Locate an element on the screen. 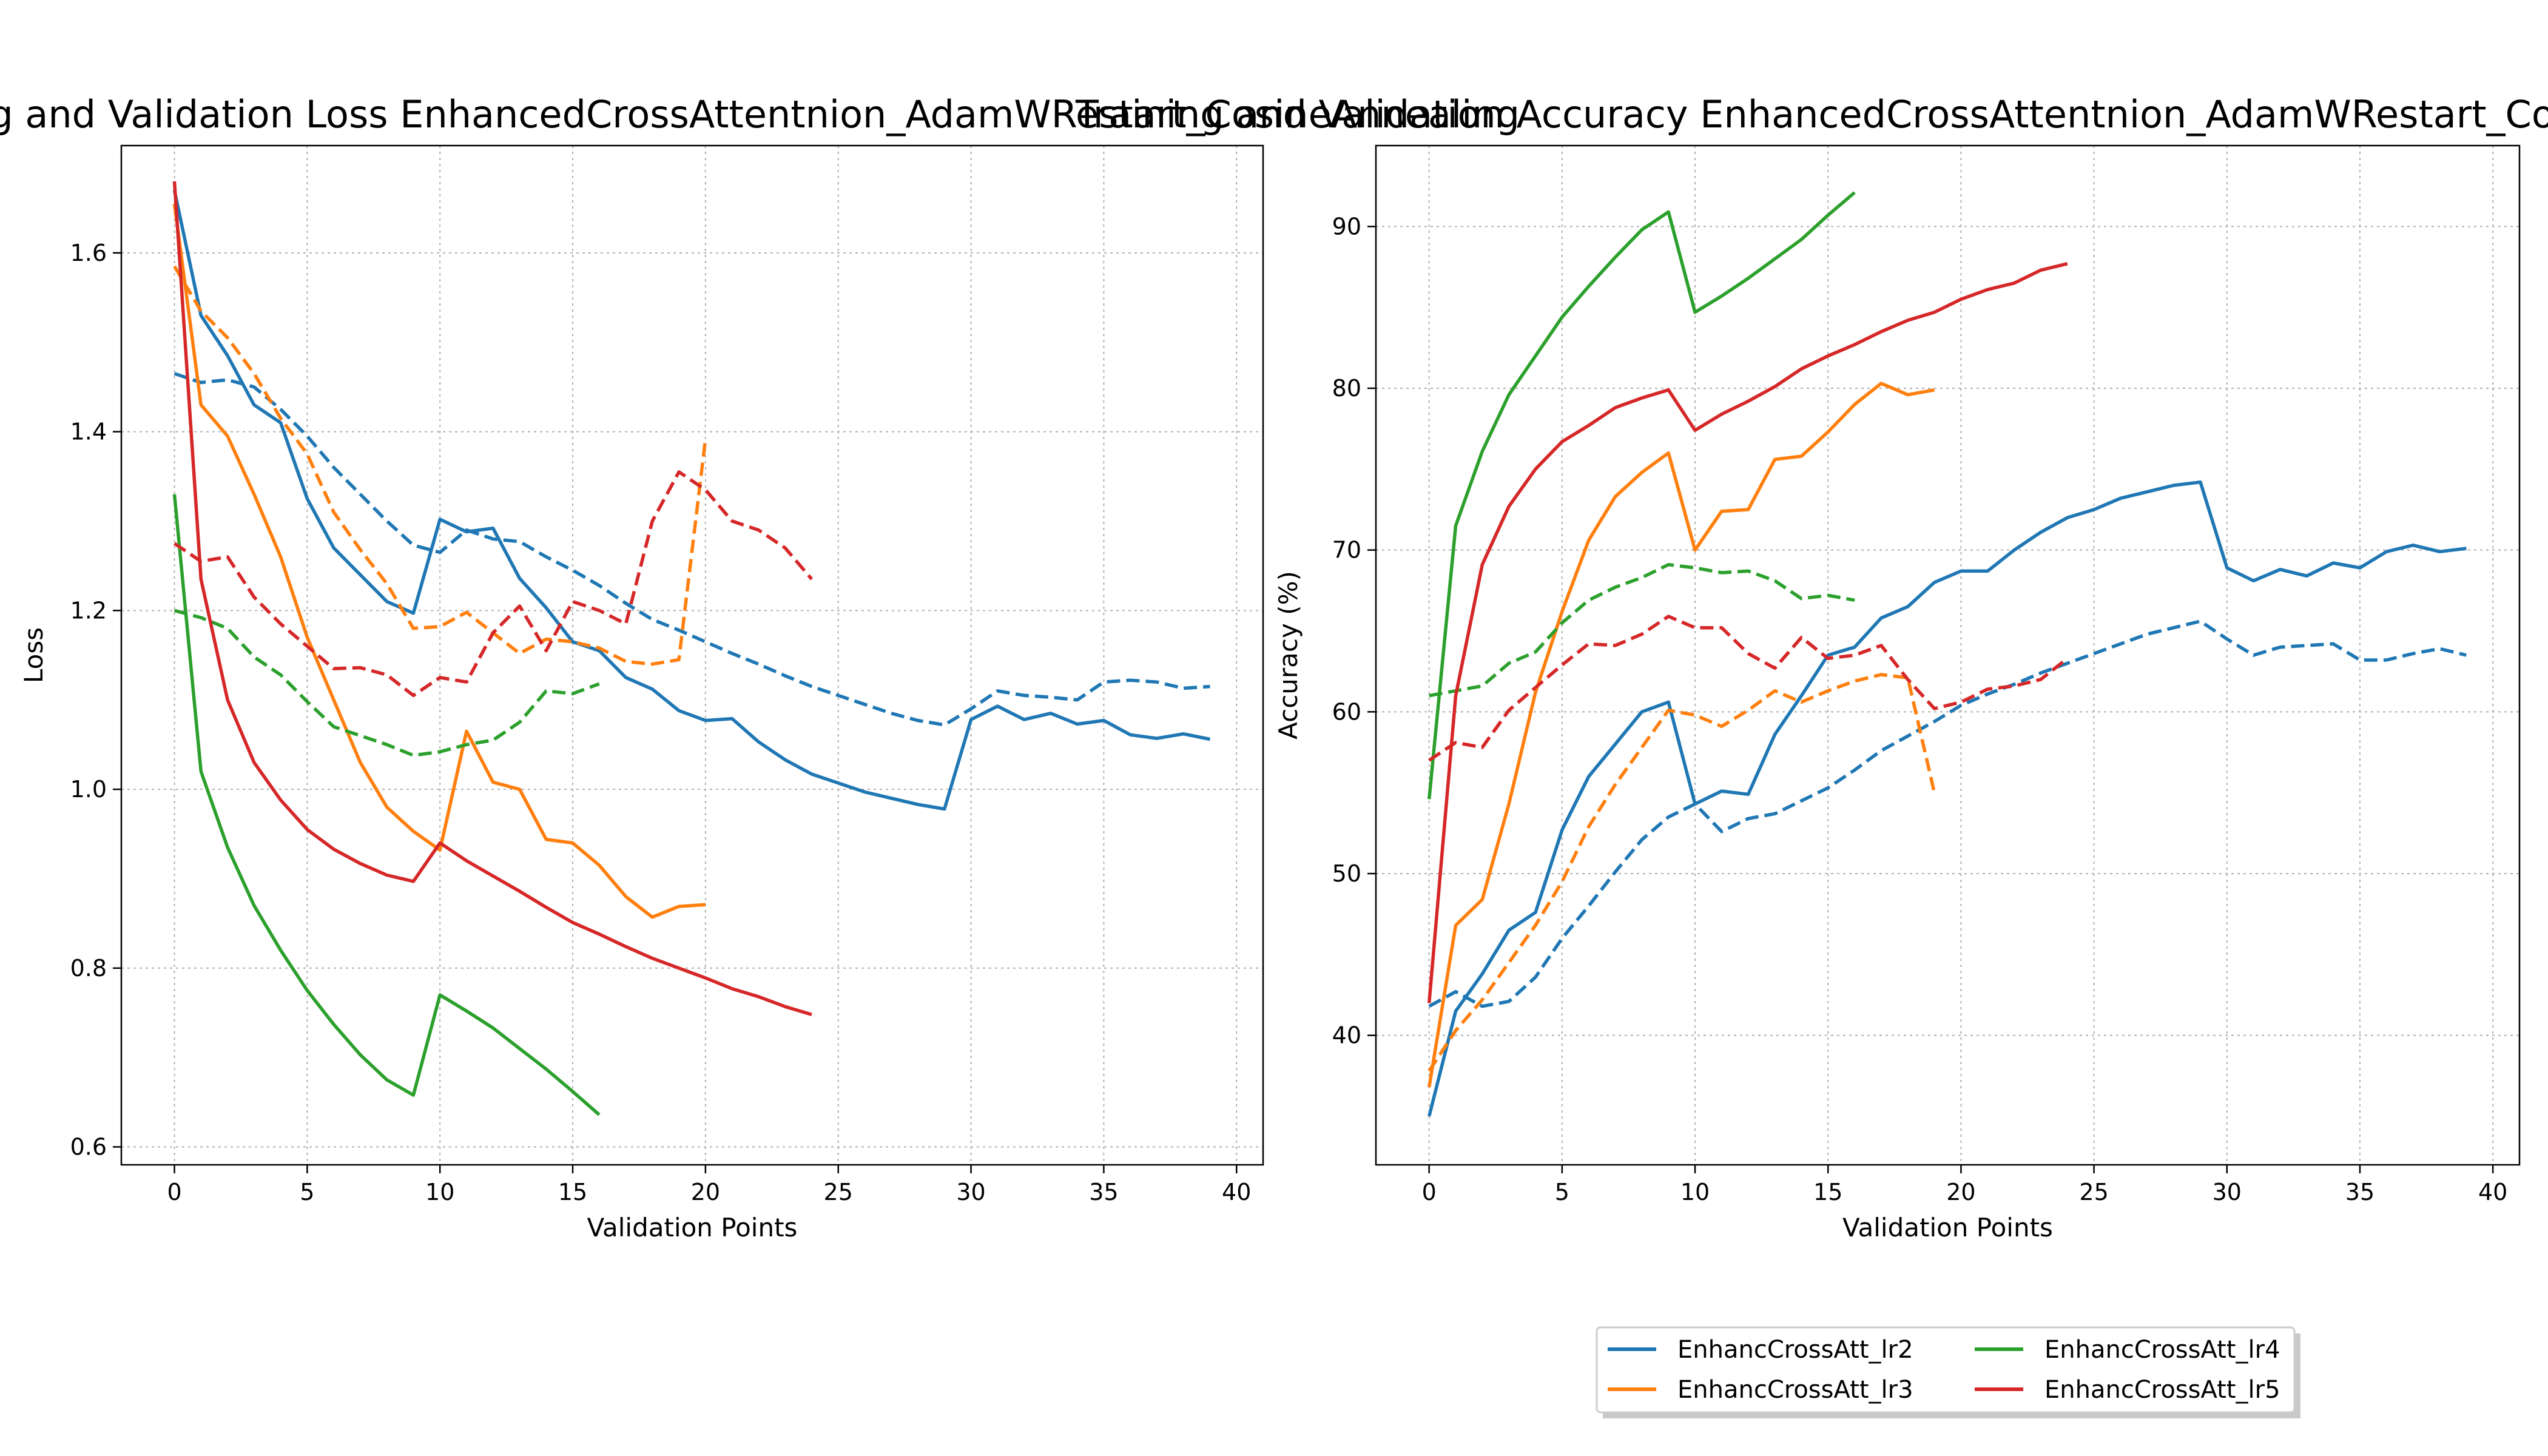 The image size is (2548, 1456). legend-box is located at coordinates (1946, 1370).